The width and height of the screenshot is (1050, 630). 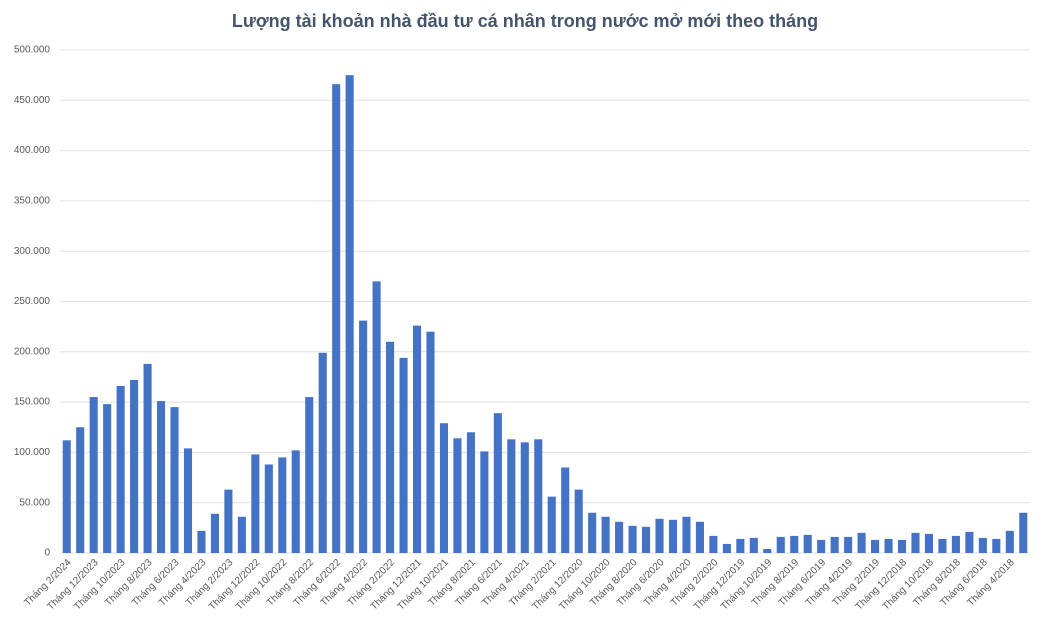 What do you see at coordinates (32, 201) in the screenshot?
I see `y-tick-label: 350.000` at bounding box center [32, 201].